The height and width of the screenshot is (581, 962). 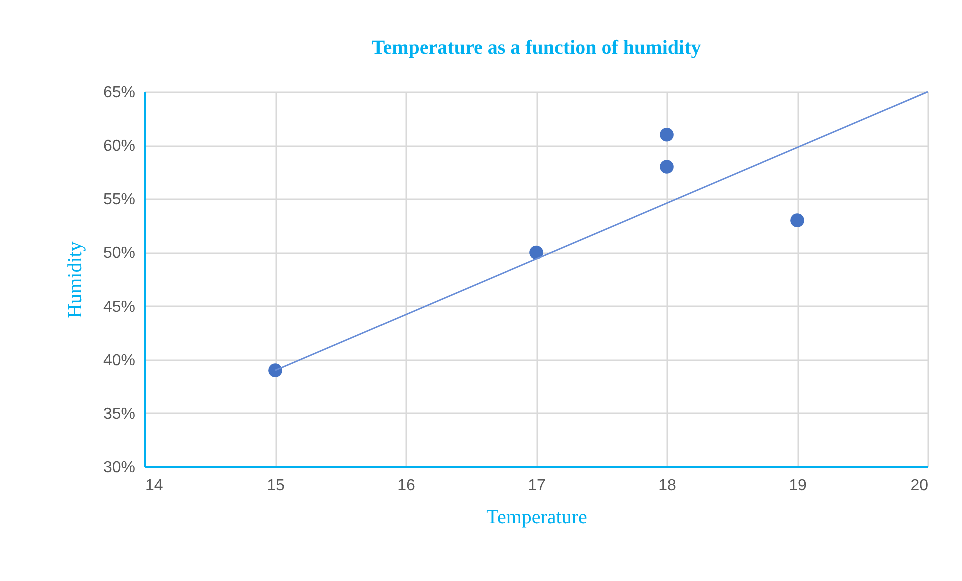 What do you see at coordinates (919, 486) in the screenshot?
I see `x-tick-label: 20` at bounding box center [919, 486].